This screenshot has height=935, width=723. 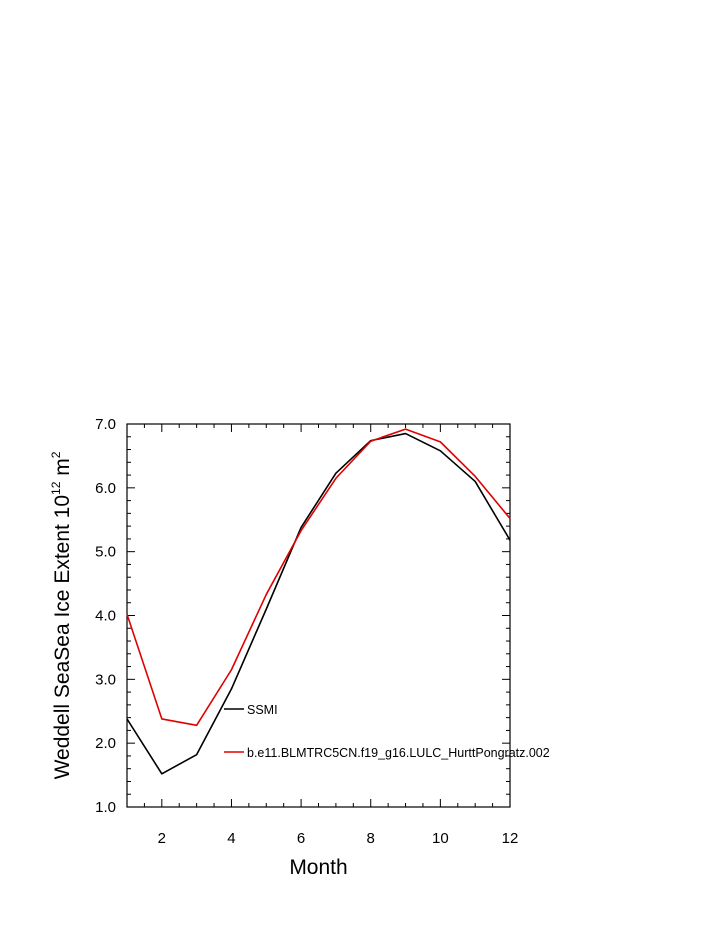 I want to click on x-tick-label: 12, so click(x=510, y=838).